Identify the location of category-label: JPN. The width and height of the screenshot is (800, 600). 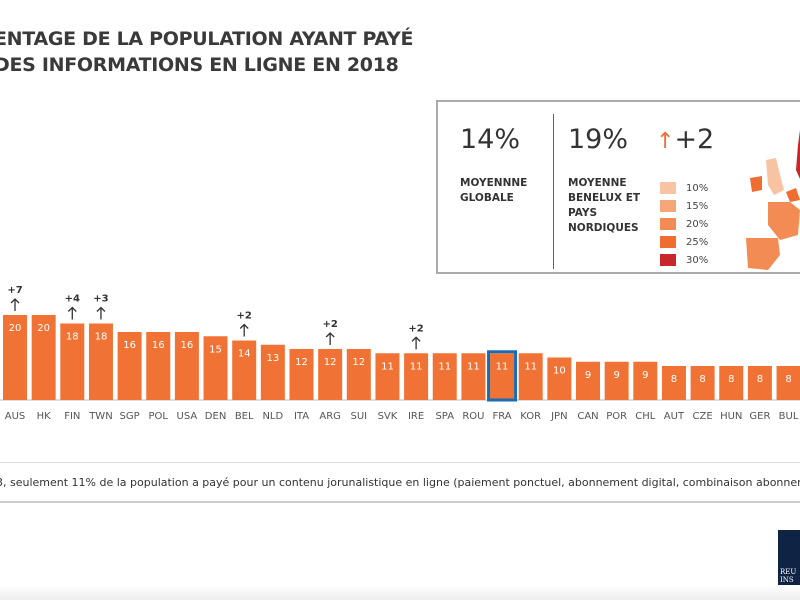
(558, 416).